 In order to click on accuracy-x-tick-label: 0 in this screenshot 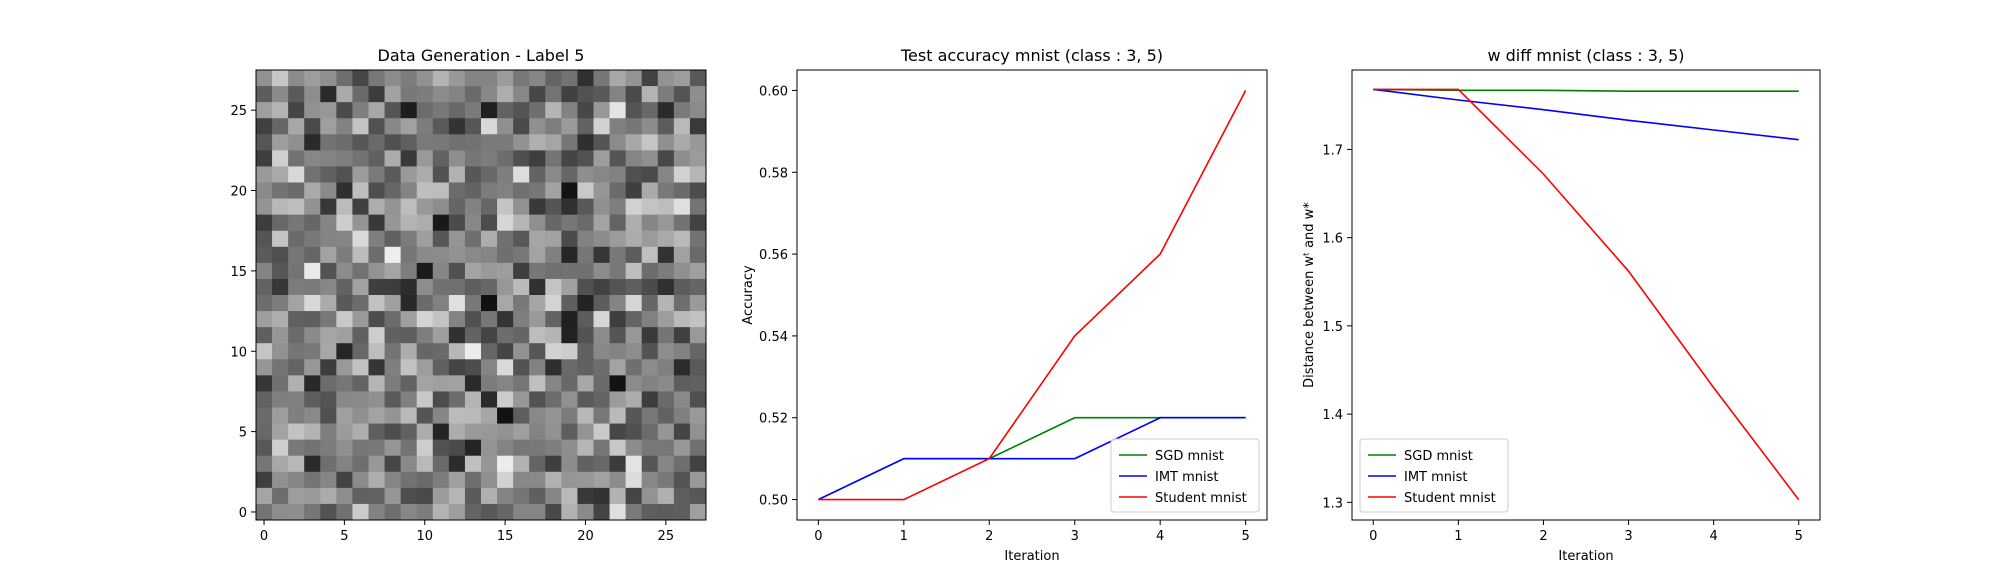, I will do `click(818, 536)`.